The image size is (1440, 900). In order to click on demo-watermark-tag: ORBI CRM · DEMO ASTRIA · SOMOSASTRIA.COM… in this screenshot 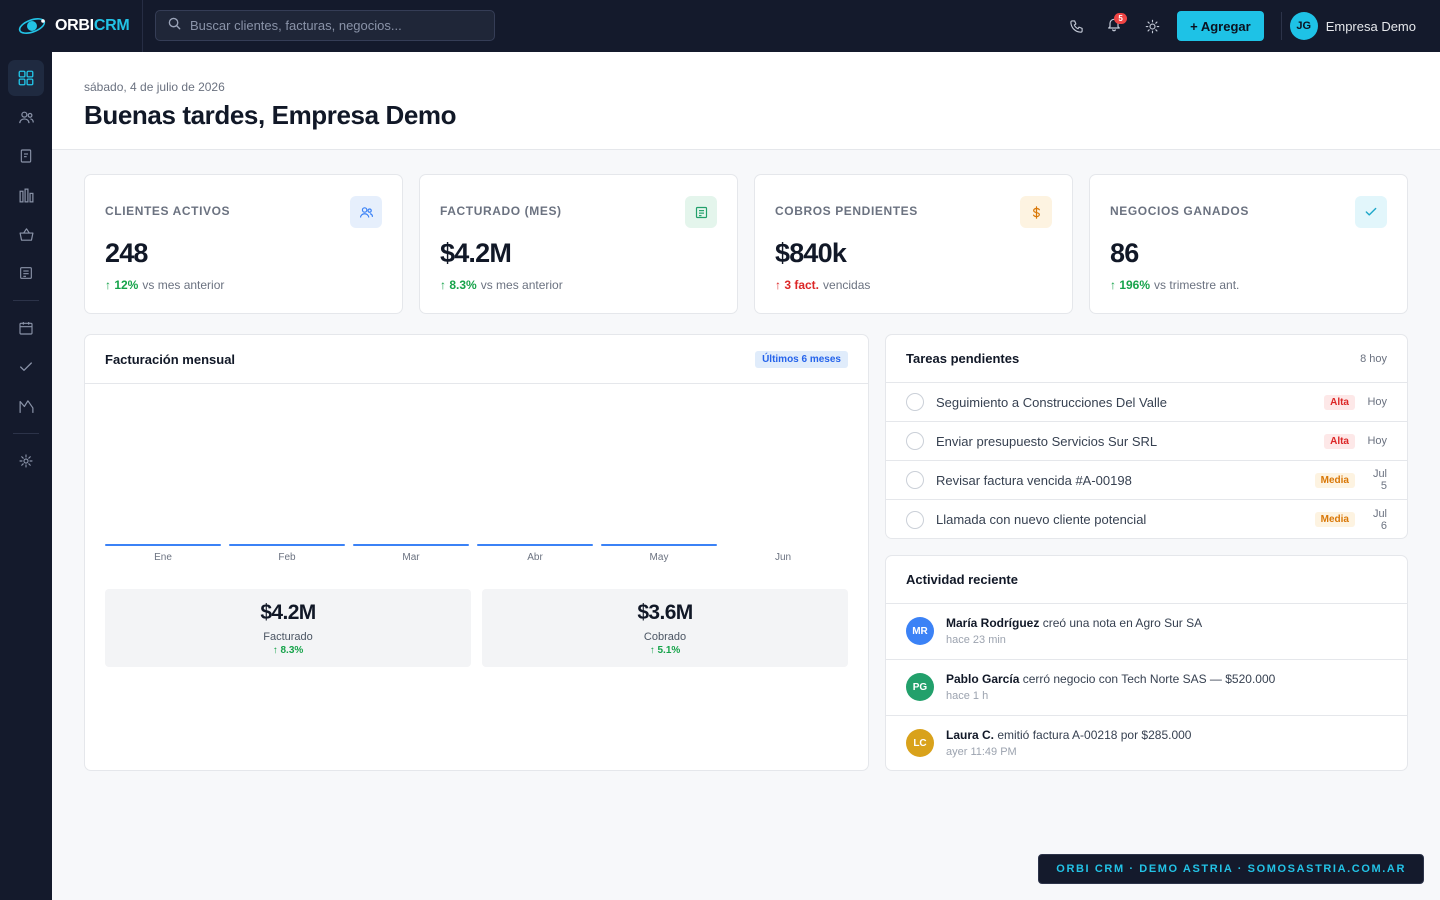, I will do `click(1231, 869)`.